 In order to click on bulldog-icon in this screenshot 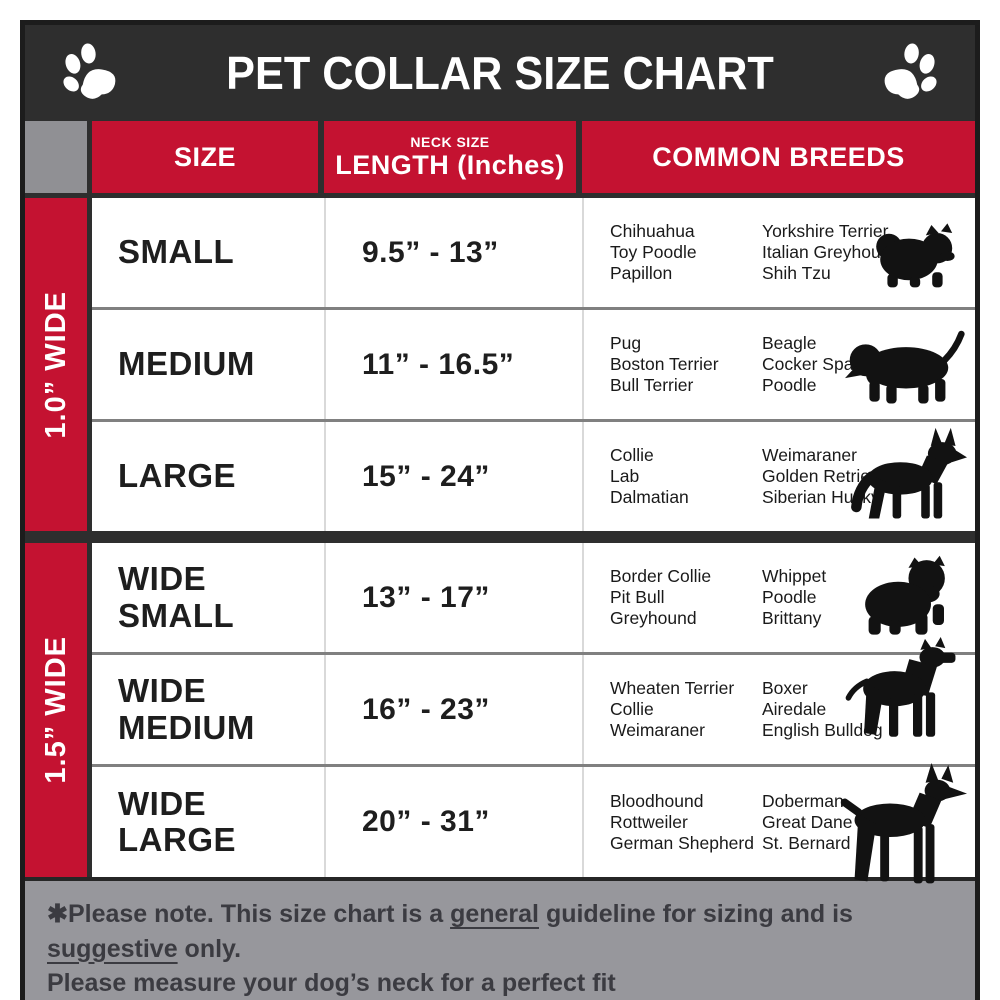, I will do `click(905, 597)`.